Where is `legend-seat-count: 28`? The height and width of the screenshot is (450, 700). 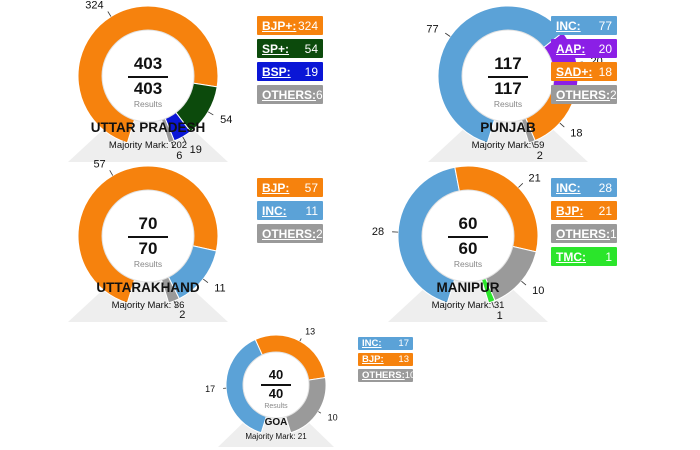
legend-seat-count: 28 is located at coordinates (605, 187).